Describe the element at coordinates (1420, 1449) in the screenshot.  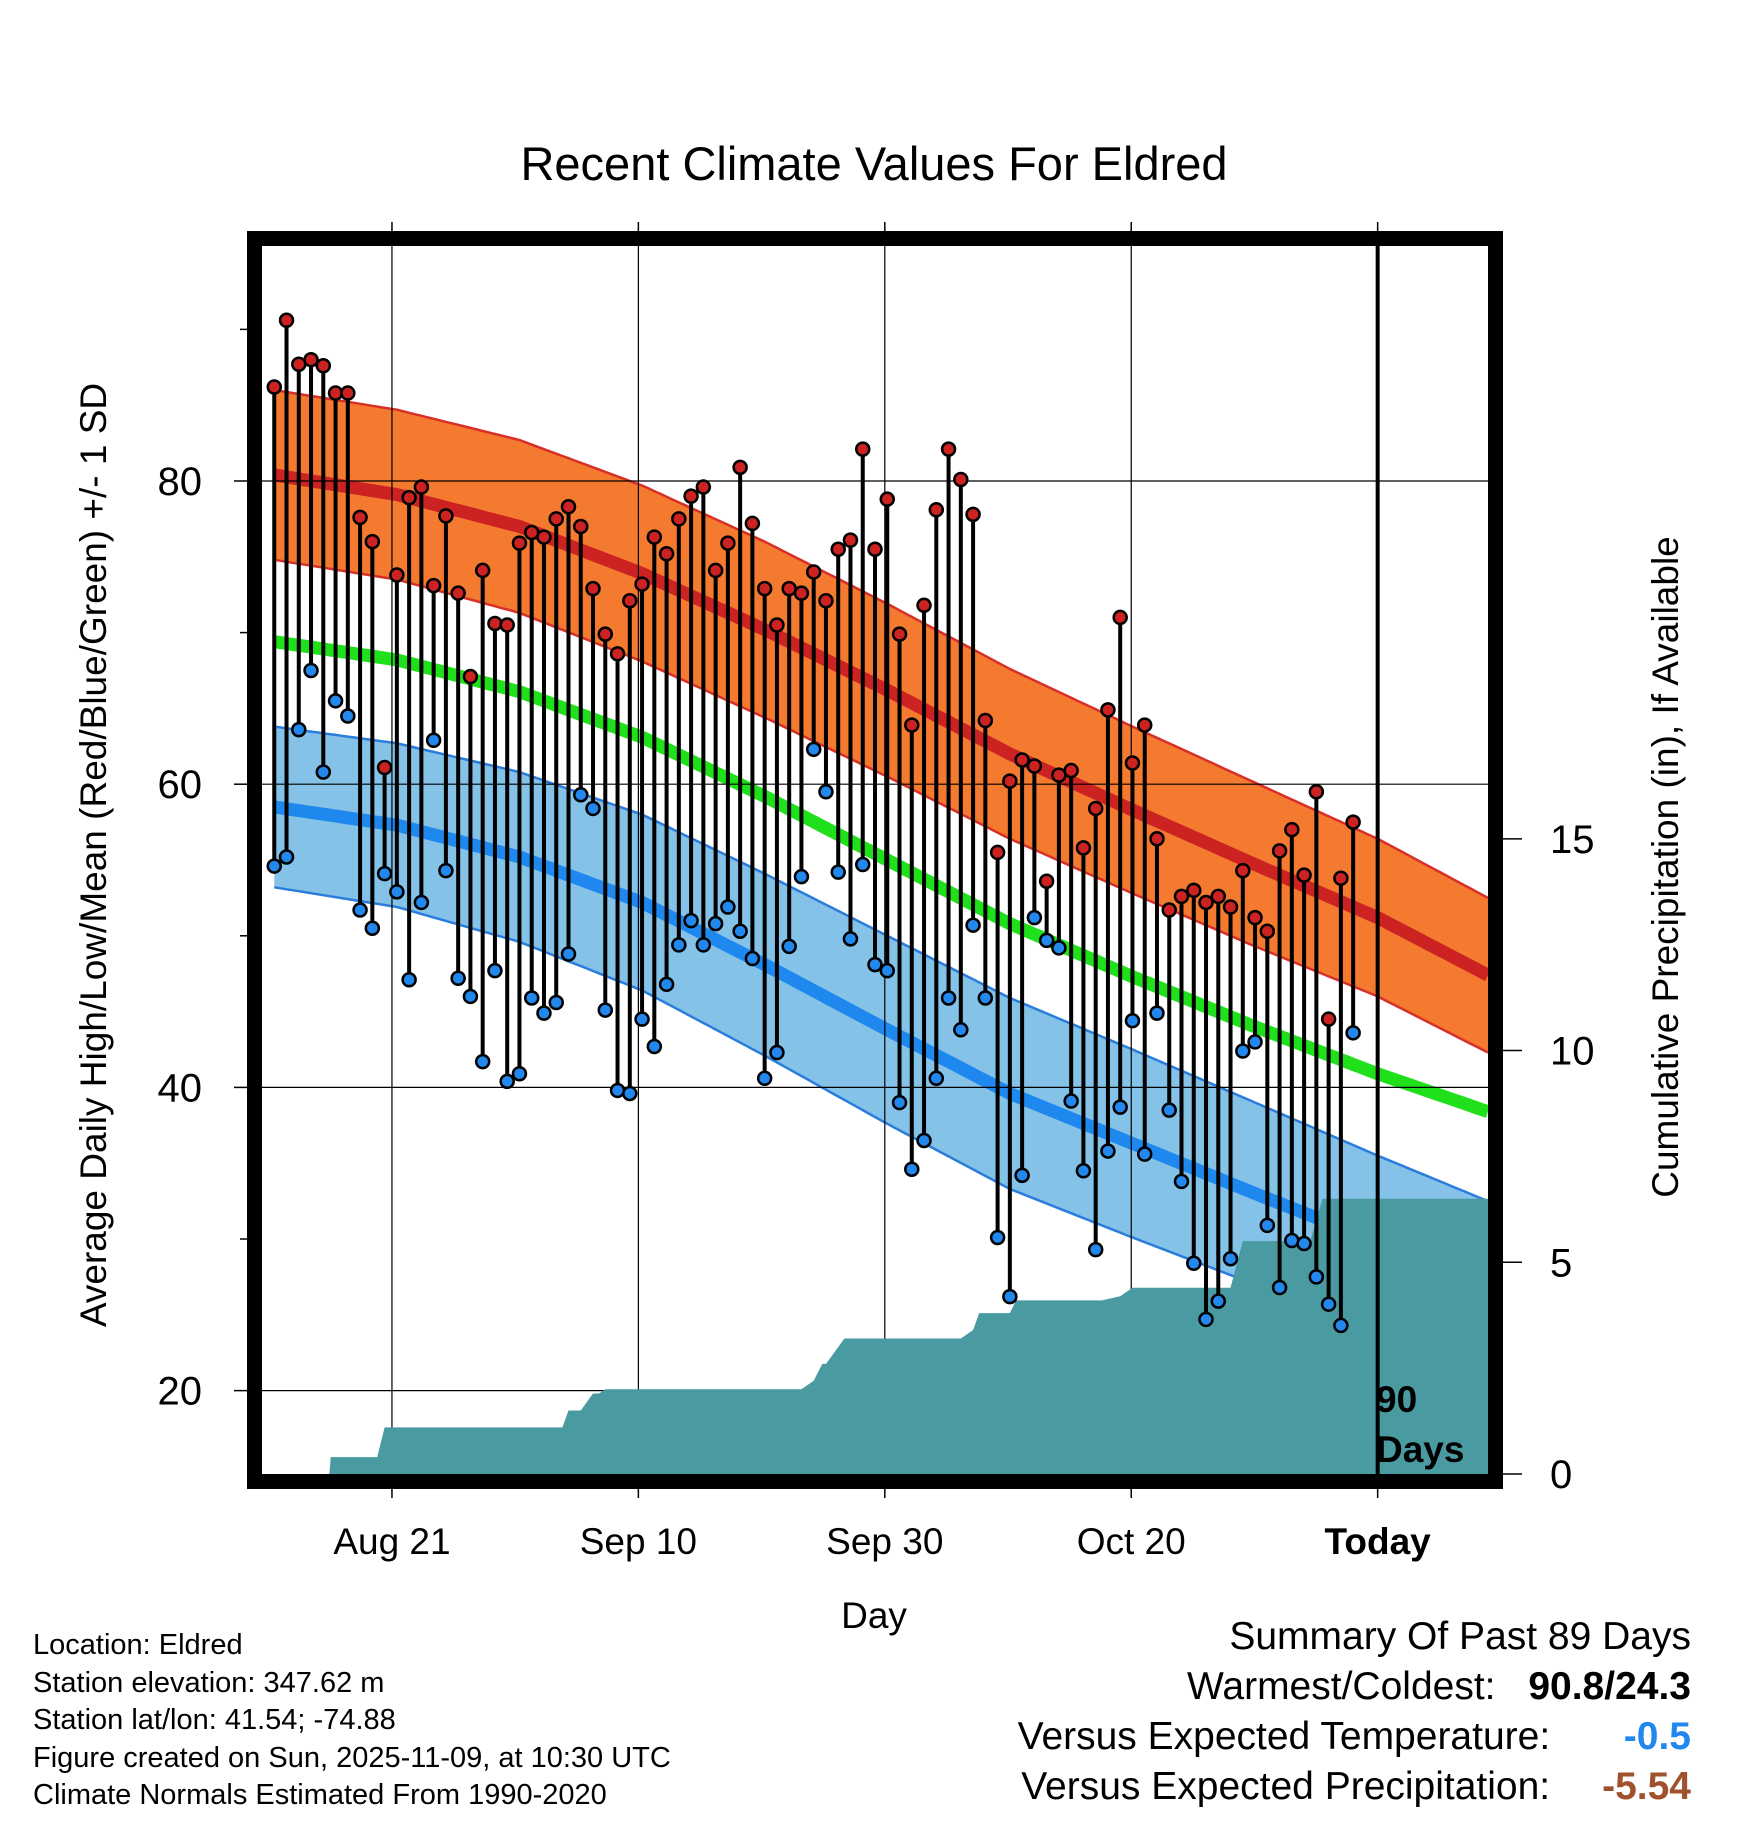
I see `today-days-label-2: Days` at that location.